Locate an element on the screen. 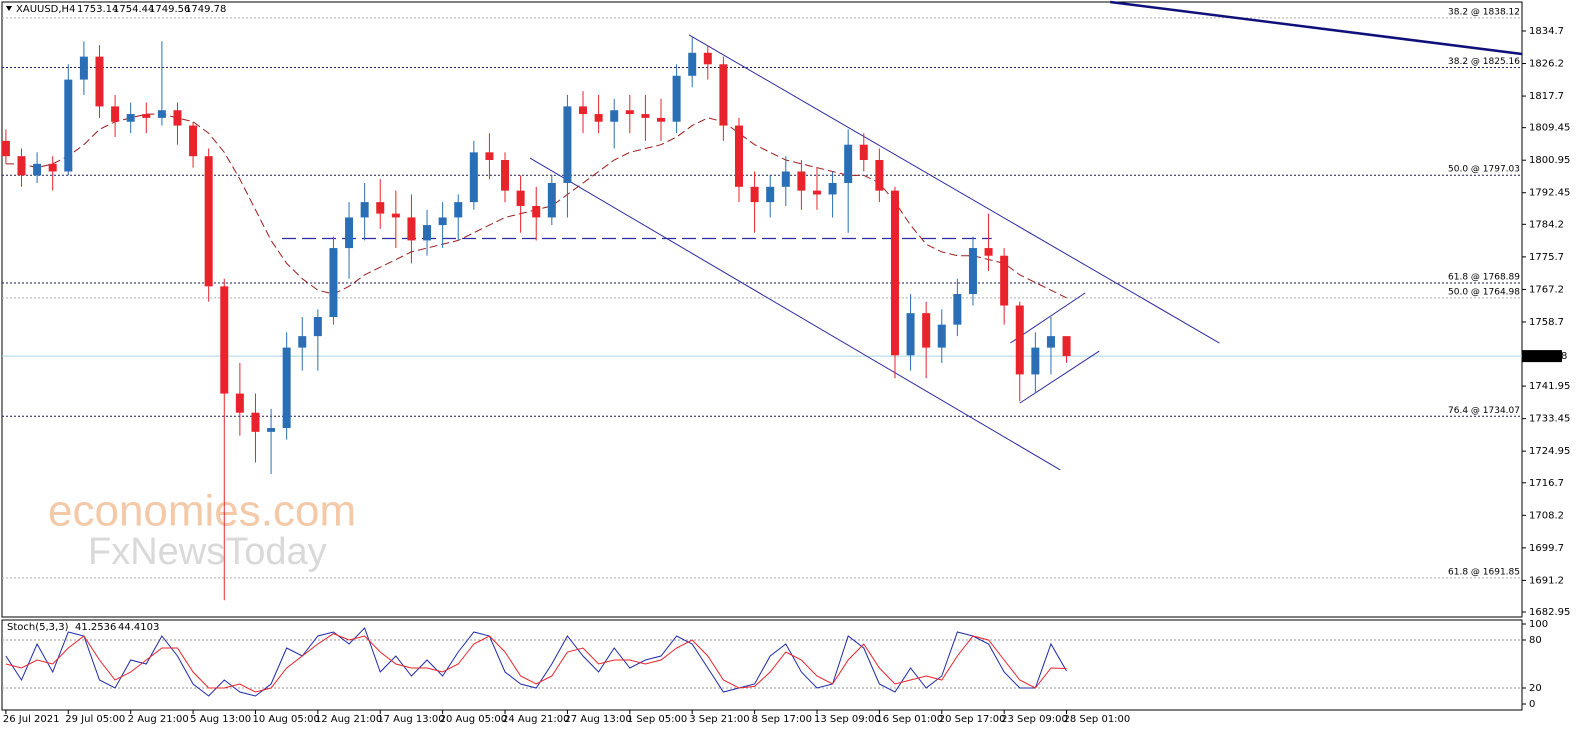 This screenshot has height=747, width=1596. stoch-value: 44.4103 is located at coordinates (138, 627).